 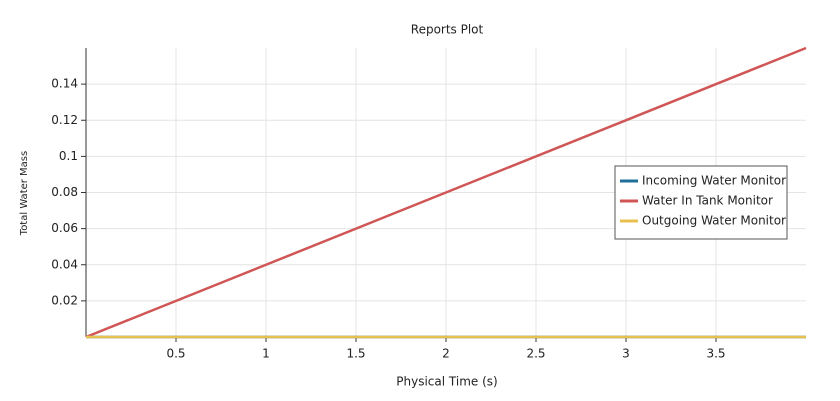 What do you see at coordinates (707, 201) in the screenshot?
I see `legend-label: Water In Tank Monitor` at bounding box center [707, 201].